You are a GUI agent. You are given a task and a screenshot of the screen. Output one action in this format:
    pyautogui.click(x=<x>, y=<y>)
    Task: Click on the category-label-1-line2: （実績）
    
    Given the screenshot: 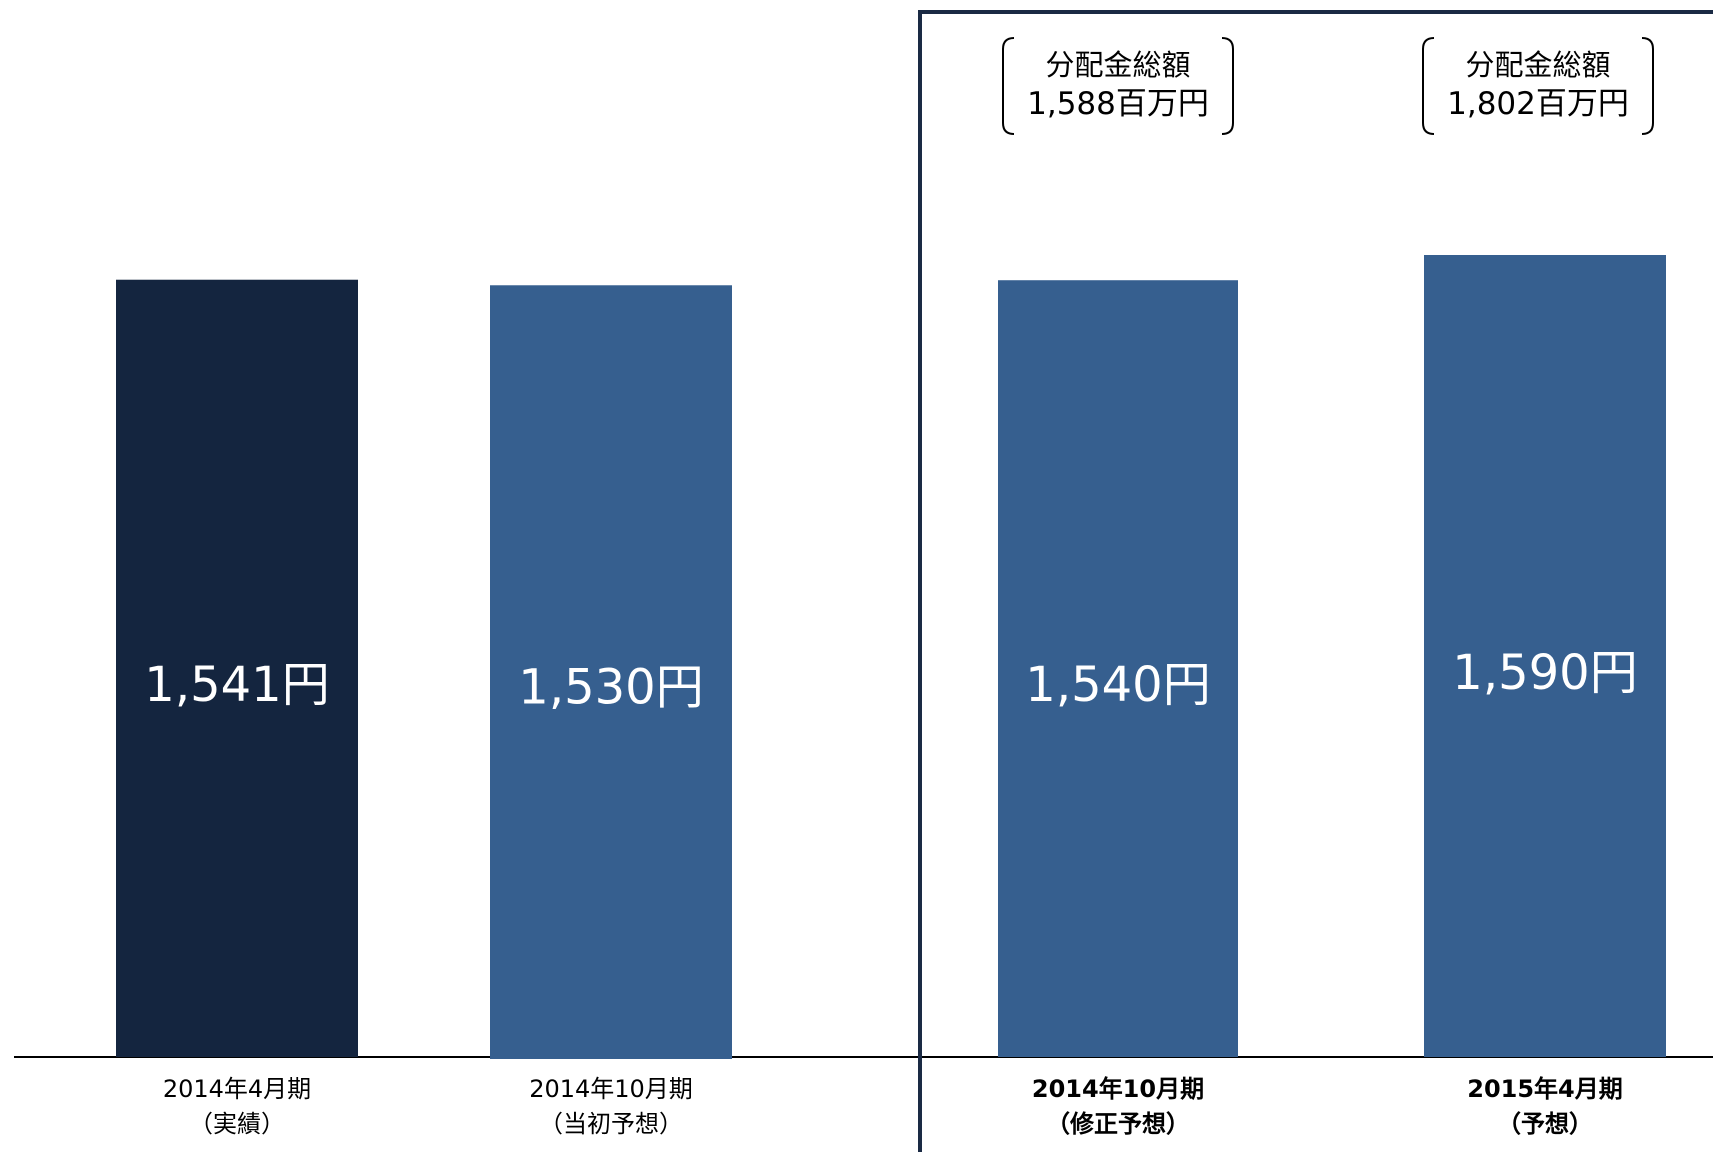 What is the action you would take?
    pyautogui.click(x=237, y=1124)
    